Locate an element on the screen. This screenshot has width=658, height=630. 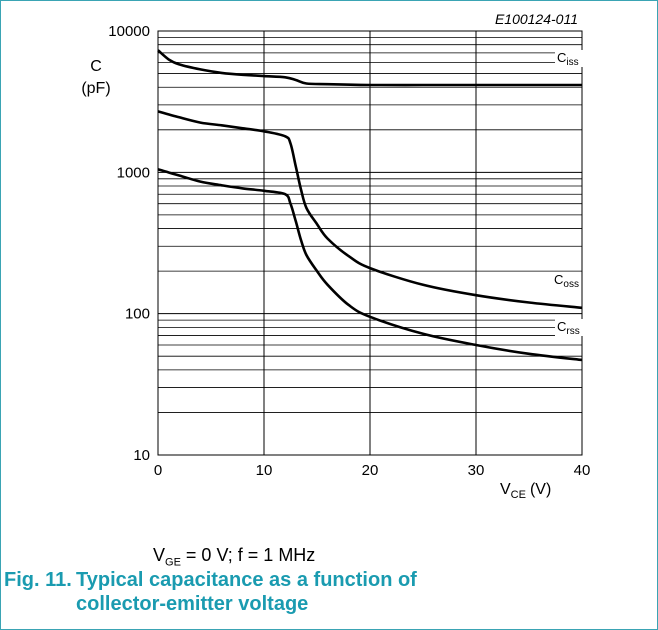
series-line-iss is located at coordinates (369, 68).